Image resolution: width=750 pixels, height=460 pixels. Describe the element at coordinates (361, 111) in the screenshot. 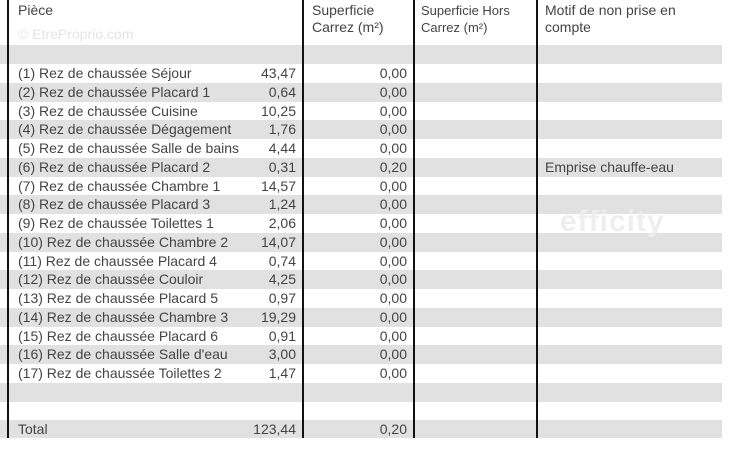

I see `table-row: (3) Rez de chaussée Cuisine 10,25 0,00` at that location.